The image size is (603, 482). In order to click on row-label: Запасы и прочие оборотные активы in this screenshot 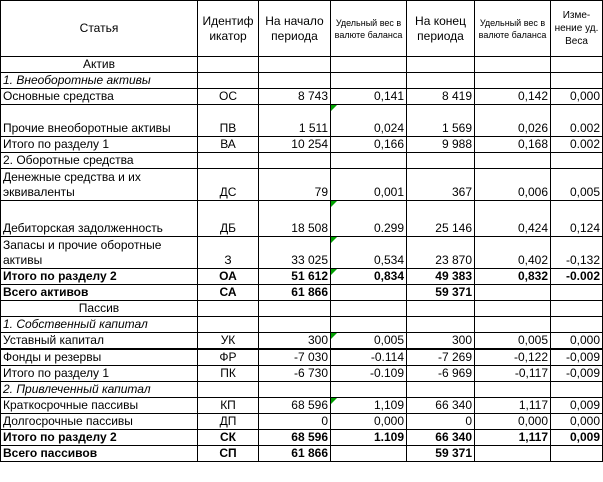, I will do `click(99, 252)`.